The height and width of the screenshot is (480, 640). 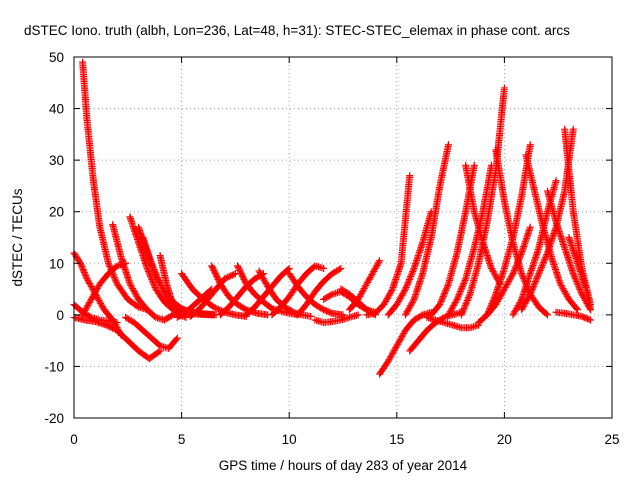 What do you see at coordinates (60, 315) in the screenshot?
I see `y-tick-label: 0` at bounding box center [60, 315].